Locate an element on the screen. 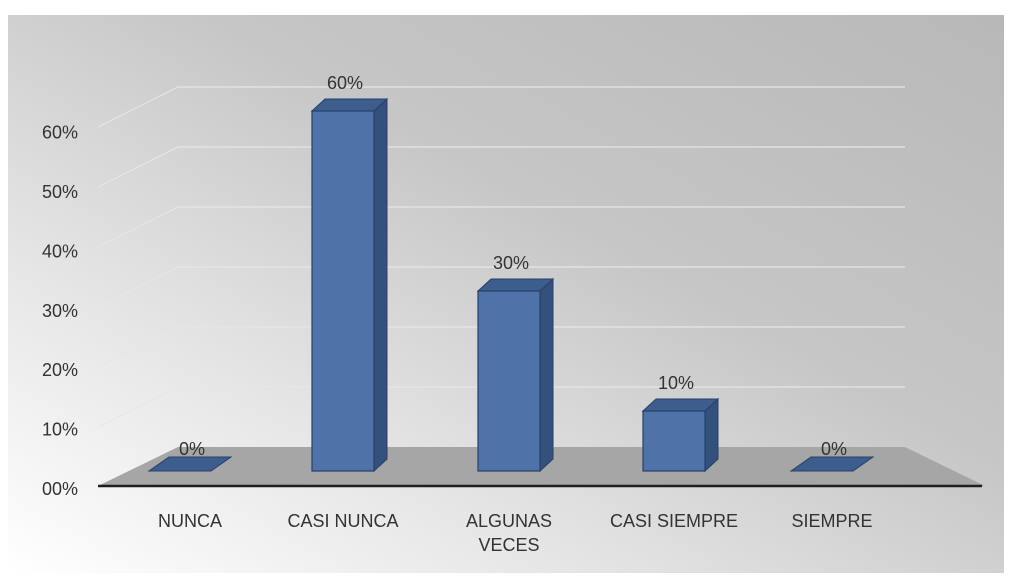 The image size is (1009, 578). data-label: 10% is located at coordinates (676, 383).